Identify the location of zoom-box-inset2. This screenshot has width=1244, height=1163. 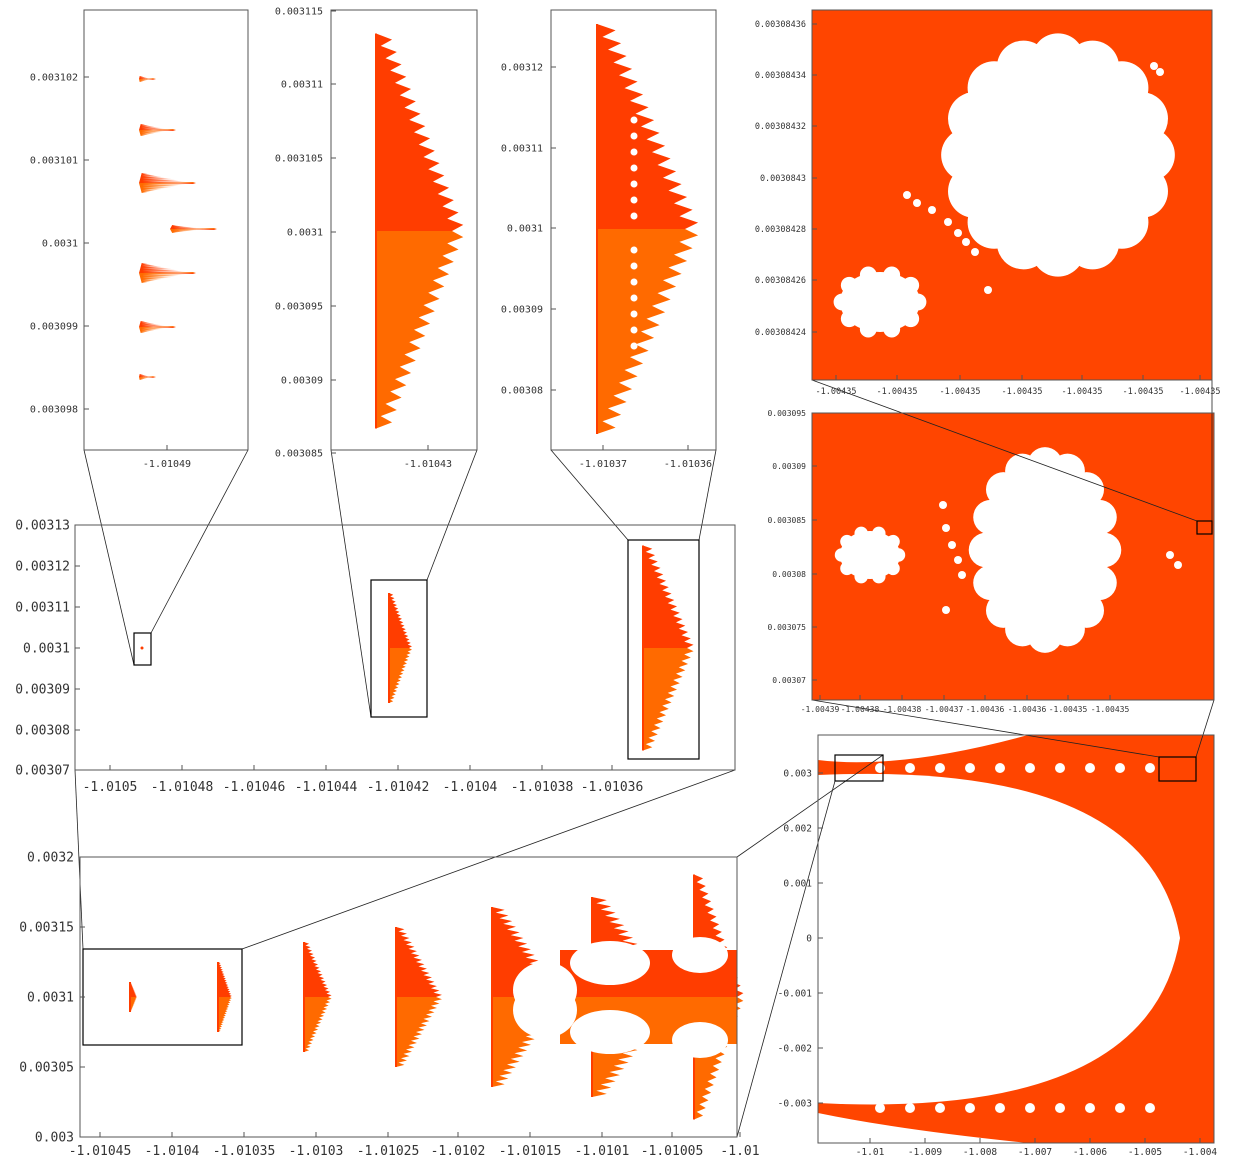
(399, 648).